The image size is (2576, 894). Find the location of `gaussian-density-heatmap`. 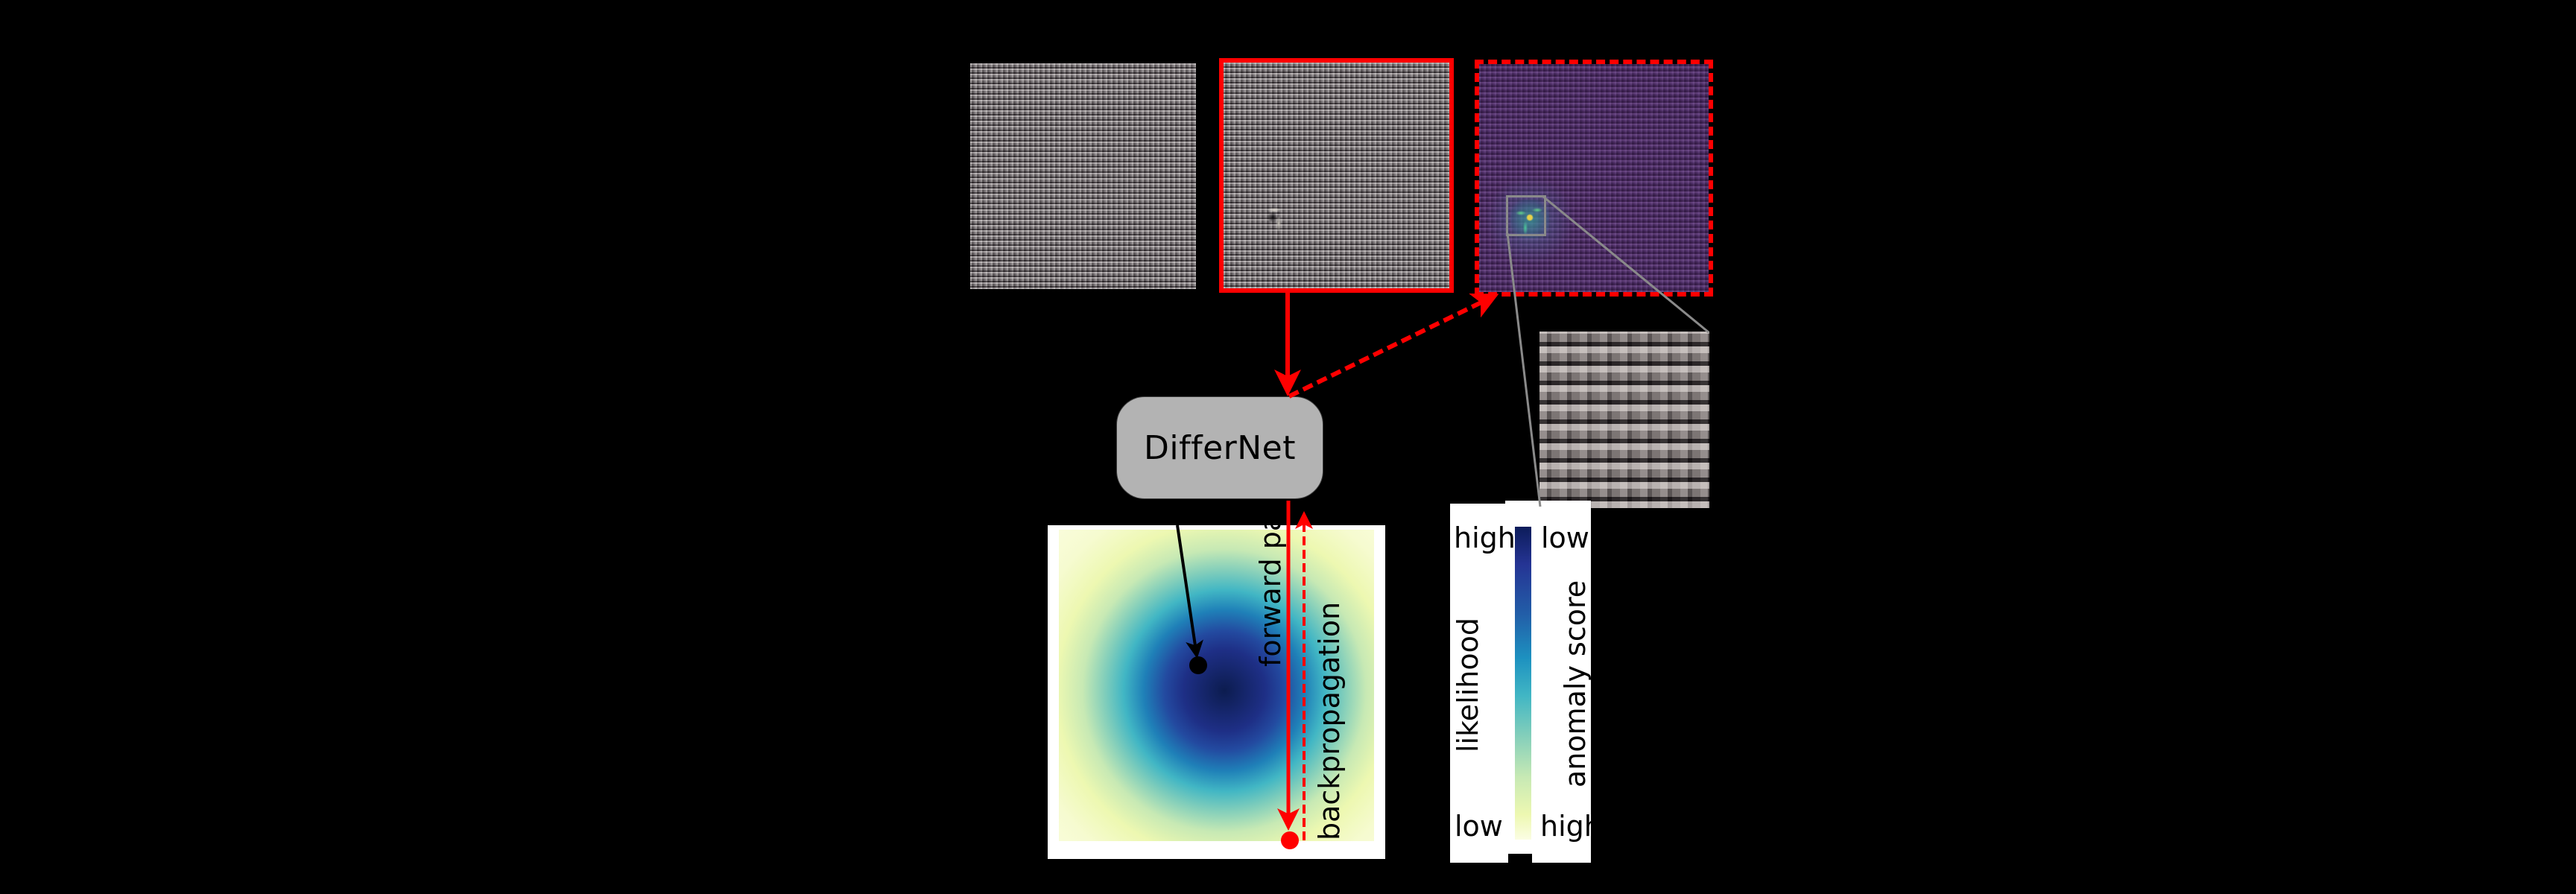

gaussian-density-heatmap is located at coordinates (1216, 685).